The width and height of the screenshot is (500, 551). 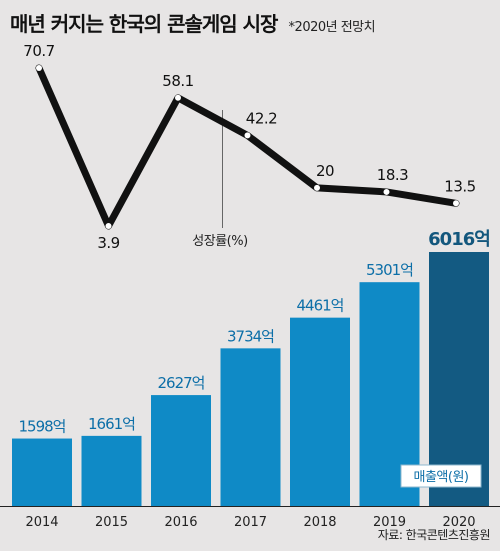 I want to click on x-tick-label-2019: 2019, so click(x=389, y=522).